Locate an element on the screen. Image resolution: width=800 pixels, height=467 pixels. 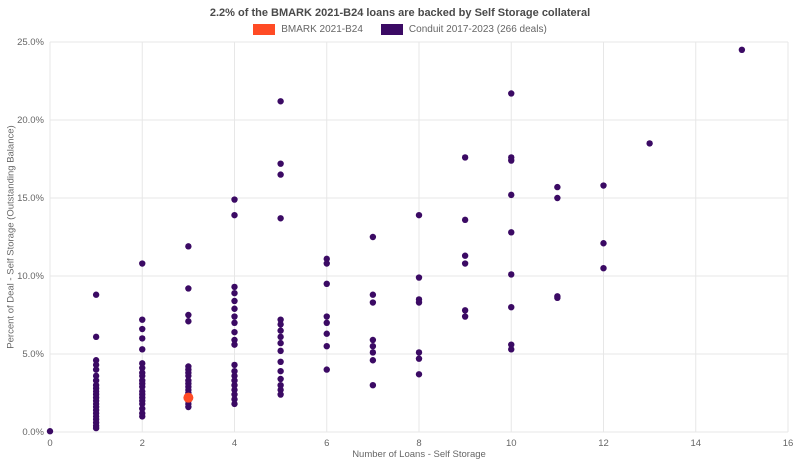
x-tick-label: 6 is located at coordinates (326, 443).